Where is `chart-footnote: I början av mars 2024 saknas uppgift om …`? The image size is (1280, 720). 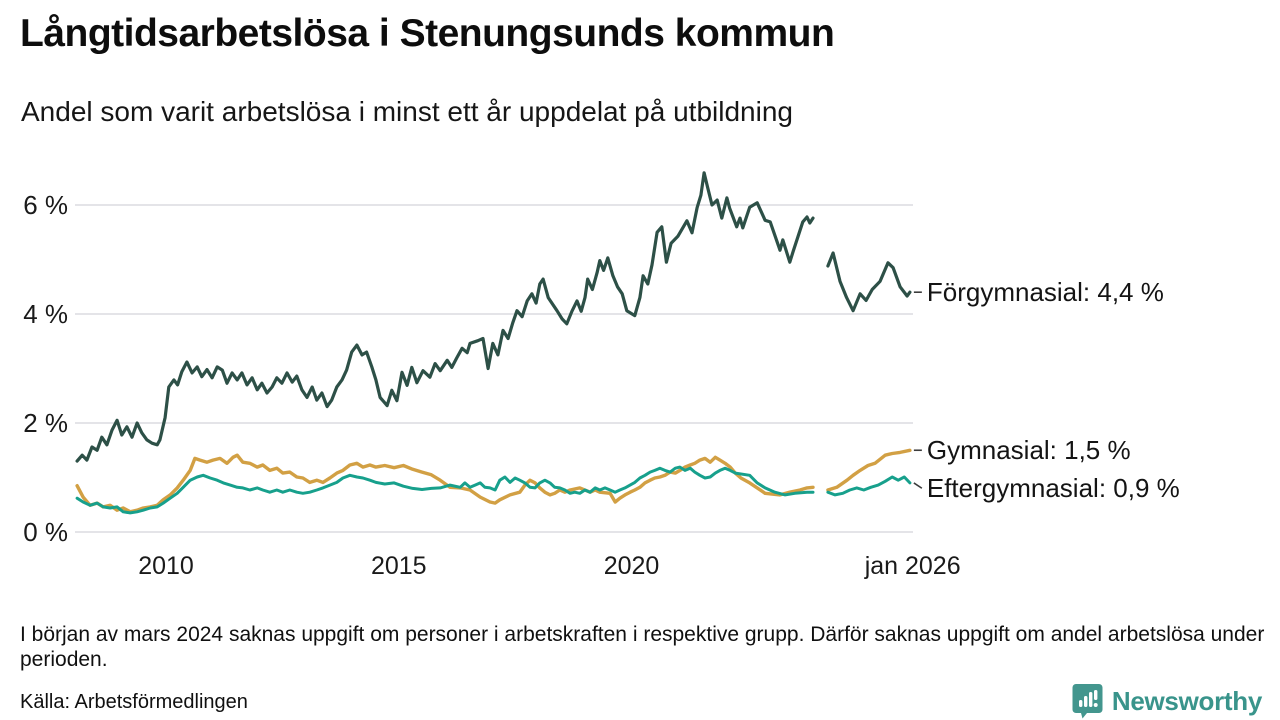
chart-footnote: I början av mars 2024 saknas uppgift om … is located at coordinates (642, 647).